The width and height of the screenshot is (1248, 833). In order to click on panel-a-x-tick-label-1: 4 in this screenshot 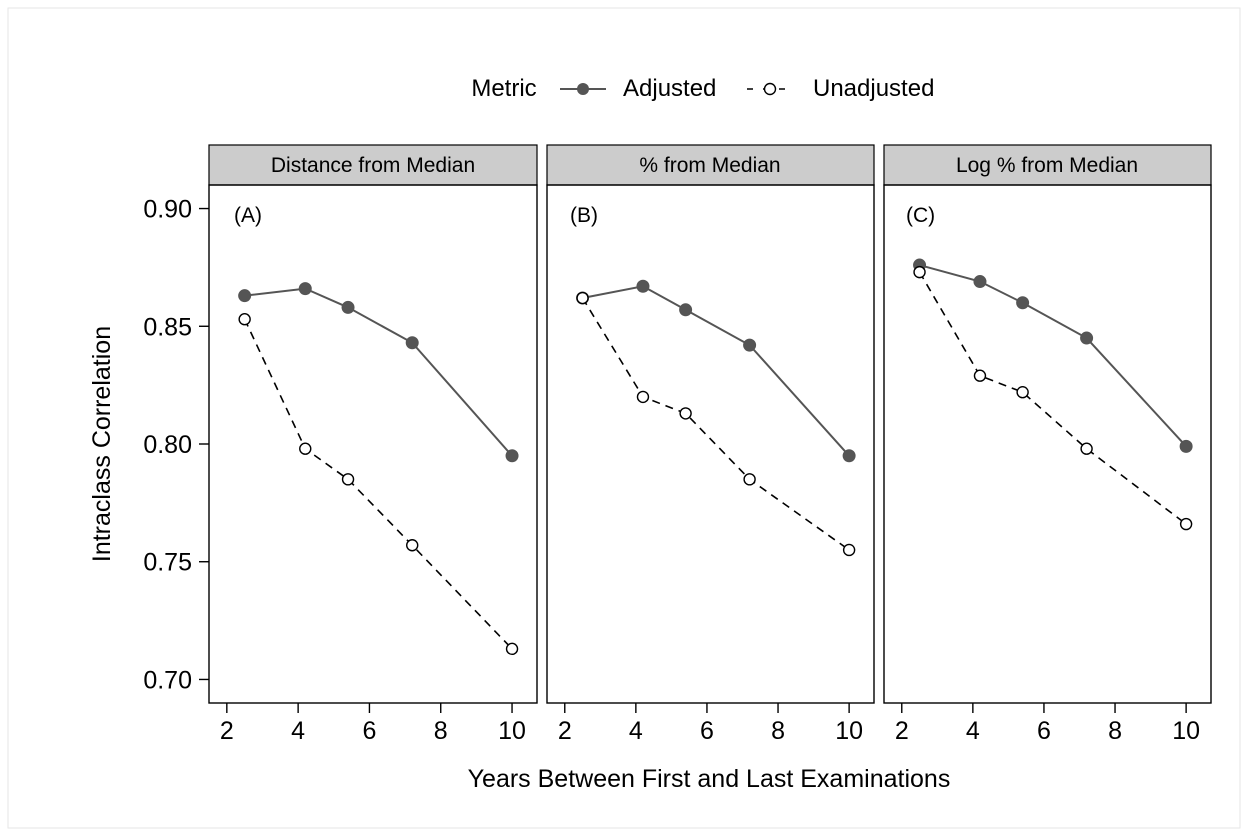, I will do `click(298, 731)`.